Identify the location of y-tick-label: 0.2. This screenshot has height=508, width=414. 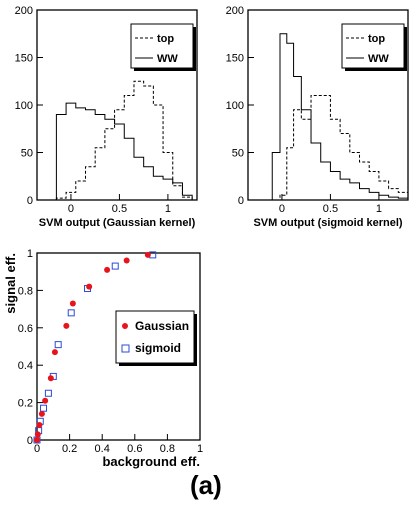
(25, 404).